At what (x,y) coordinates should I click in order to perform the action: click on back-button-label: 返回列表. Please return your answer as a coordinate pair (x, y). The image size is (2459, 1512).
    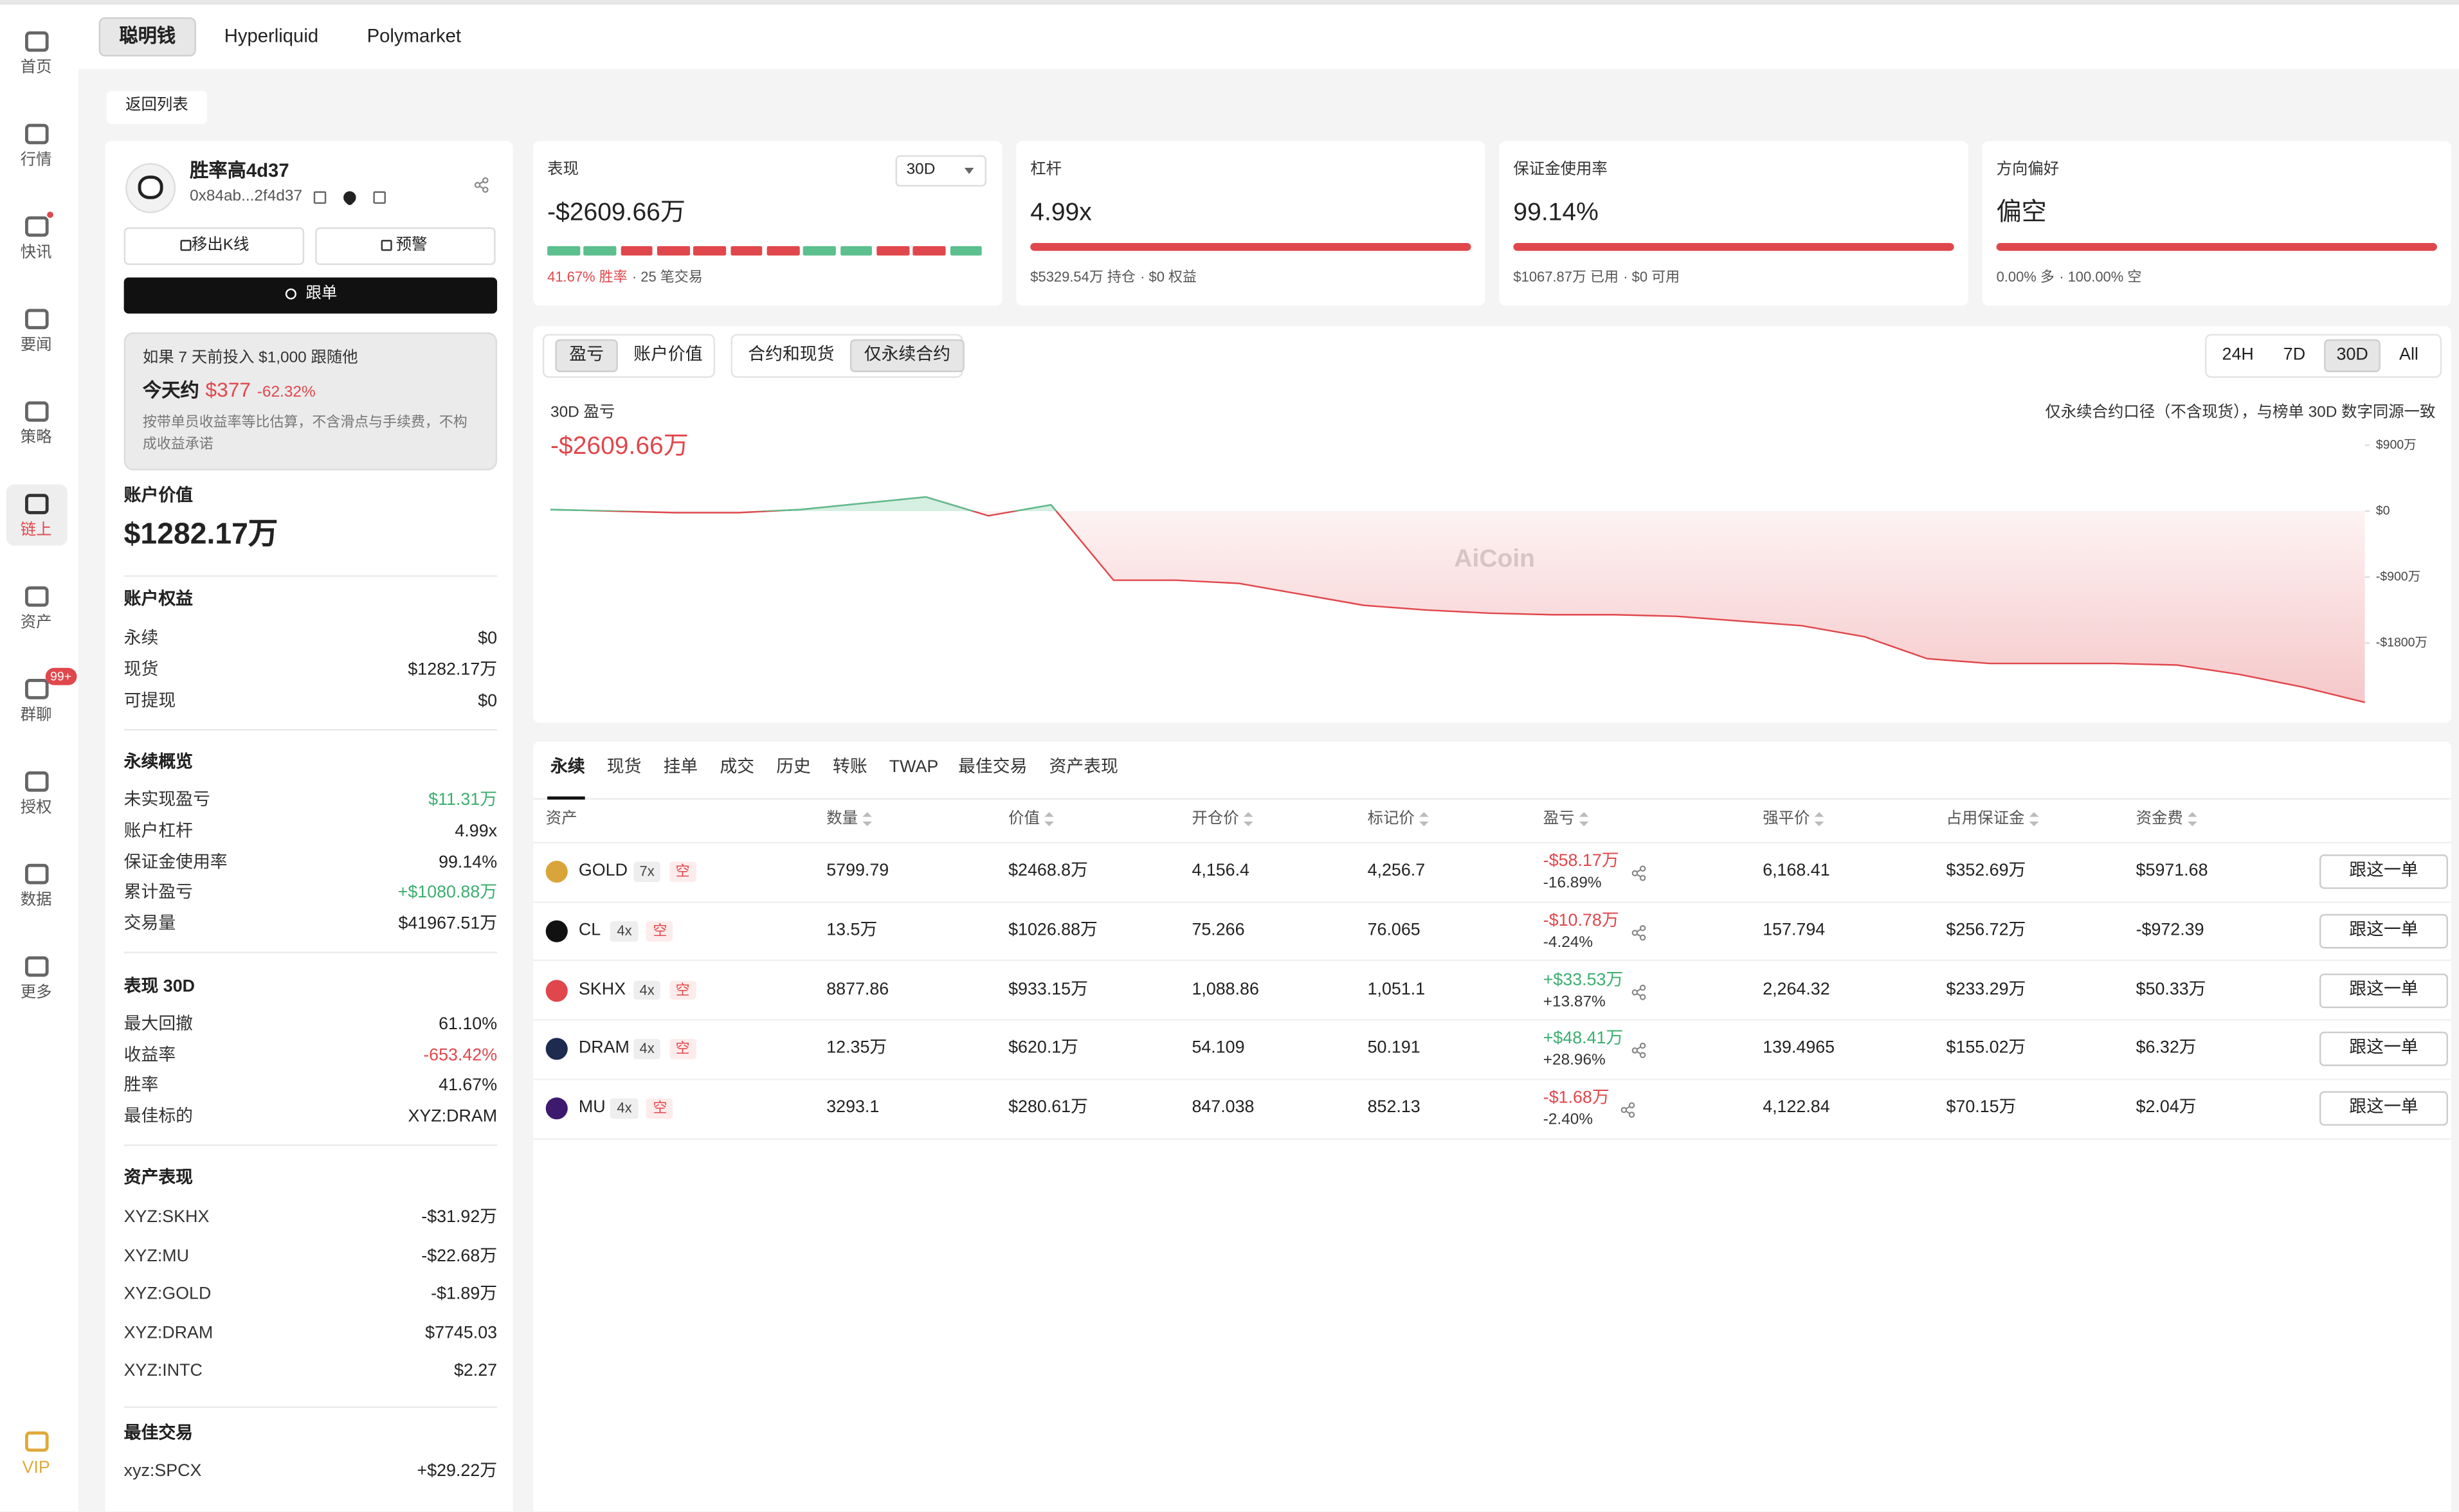
    Looking at the image, I should click on (156, 106).